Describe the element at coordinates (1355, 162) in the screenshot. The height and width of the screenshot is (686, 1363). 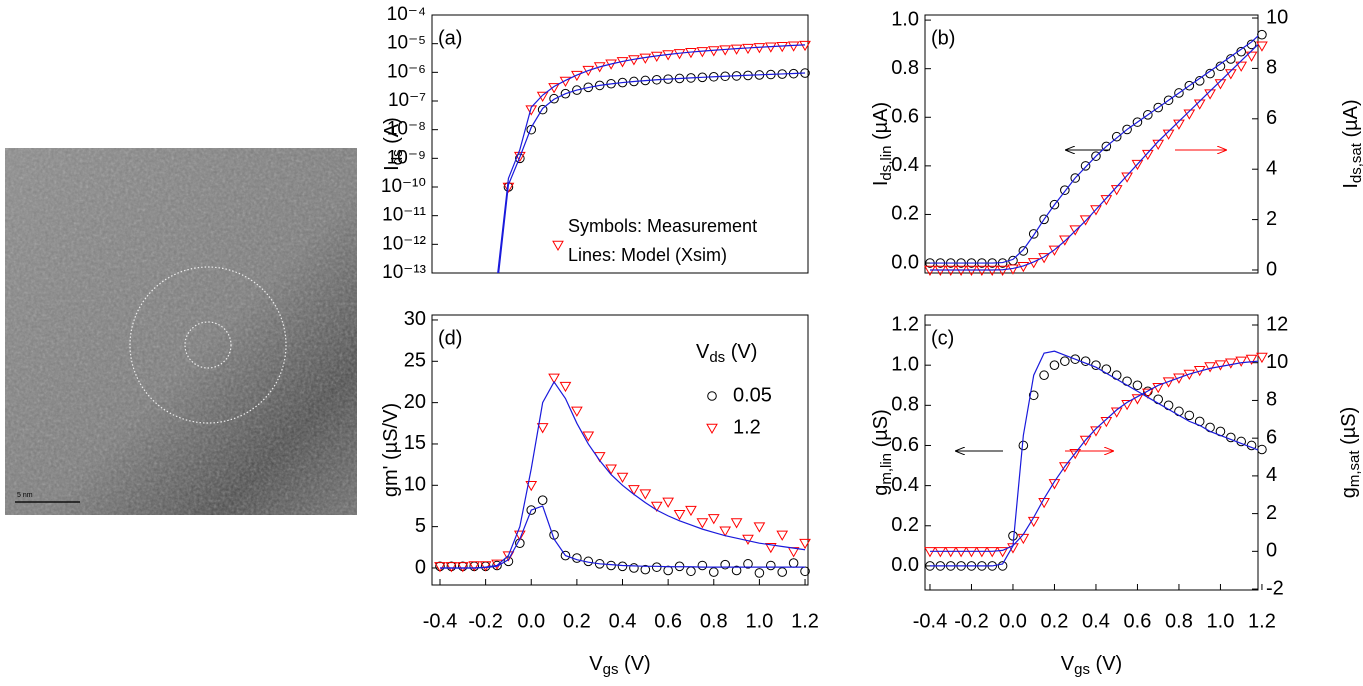
I see `y2-axis-label-part: ds,sat` at that location.